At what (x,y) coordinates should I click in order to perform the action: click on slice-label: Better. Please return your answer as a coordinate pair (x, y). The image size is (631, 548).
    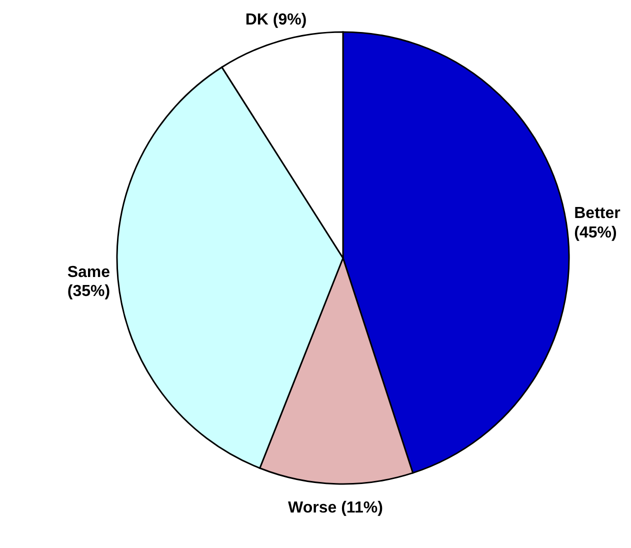
    Looking at the image, I should click on (597, 213).